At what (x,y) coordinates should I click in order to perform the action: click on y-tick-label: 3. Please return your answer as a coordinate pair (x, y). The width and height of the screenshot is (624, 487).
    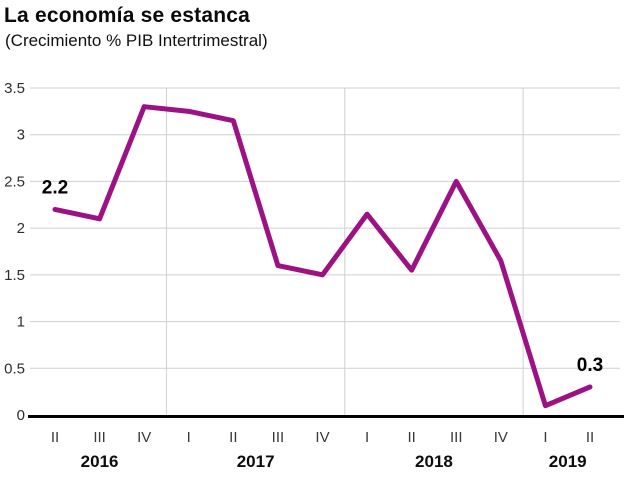
    Looking at the image, I should click on (21, 135).